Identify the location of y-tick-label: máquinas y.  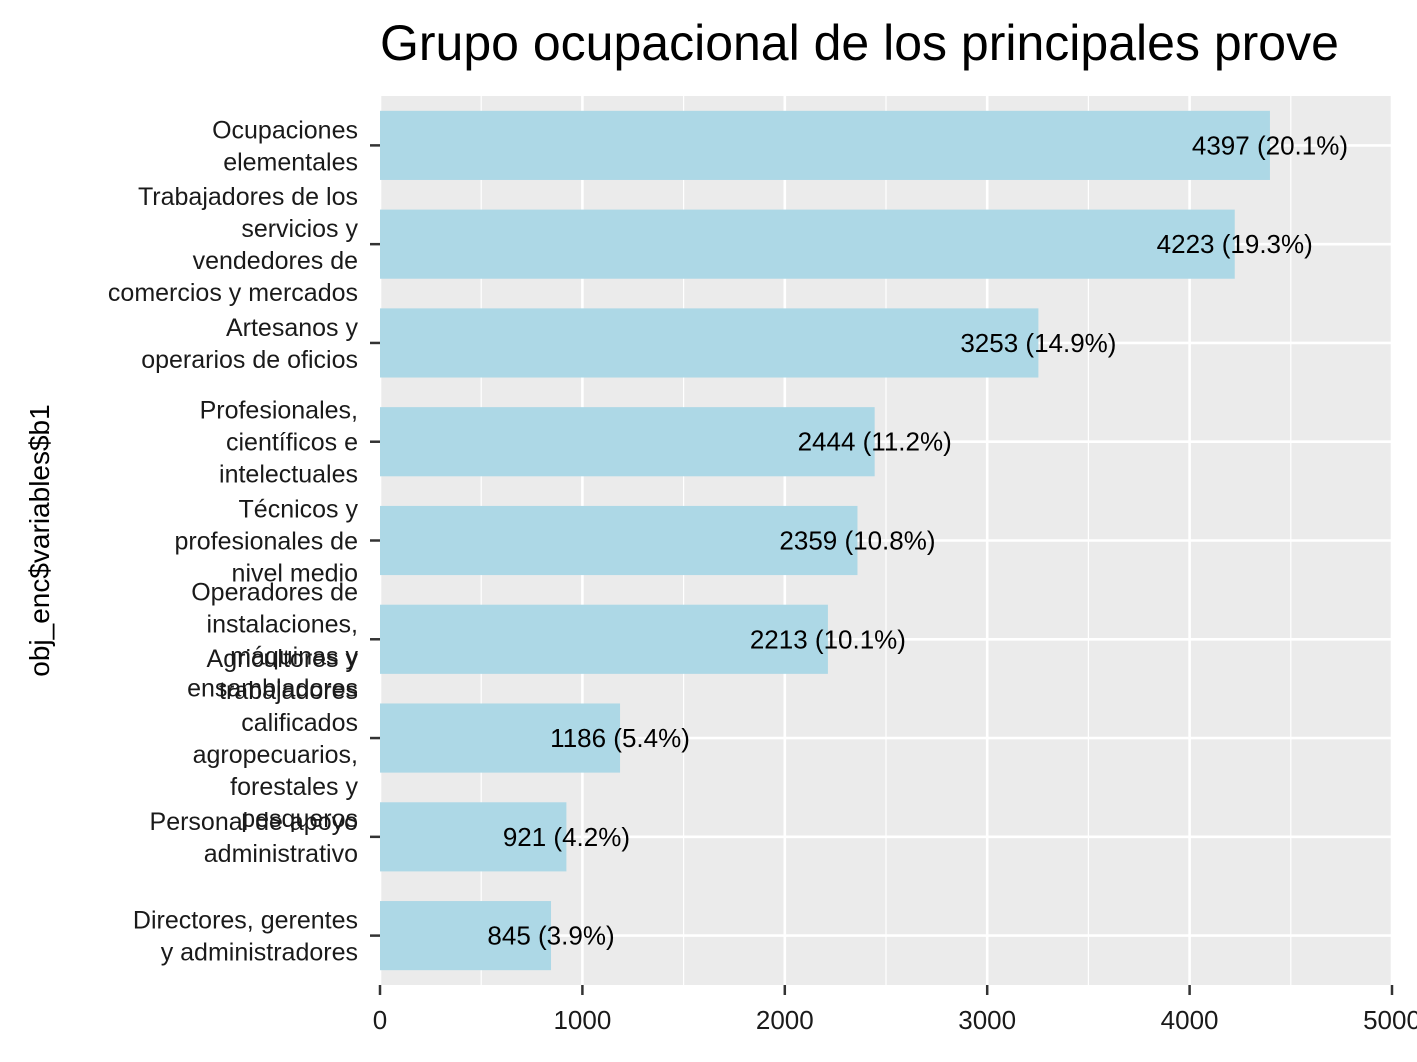
(294, 656).